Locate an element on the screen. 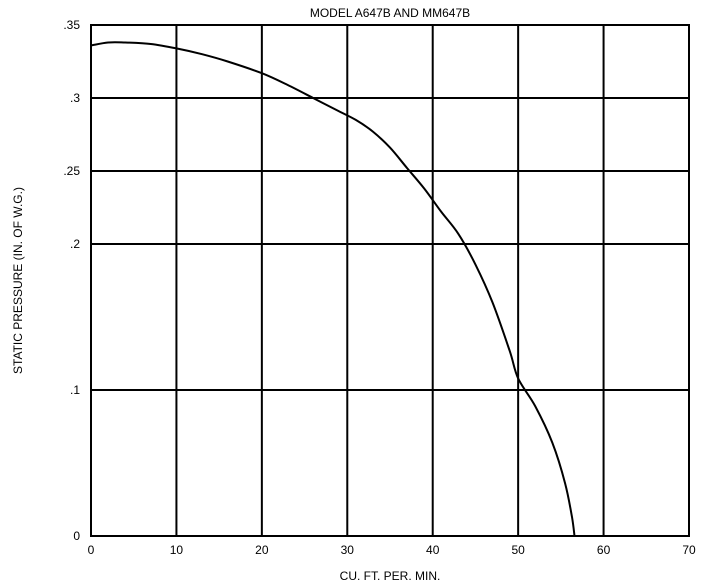 The height and width of the screenshot is (587, 712). x-tick-label-0: 0 is located at coordinates (91, 550).